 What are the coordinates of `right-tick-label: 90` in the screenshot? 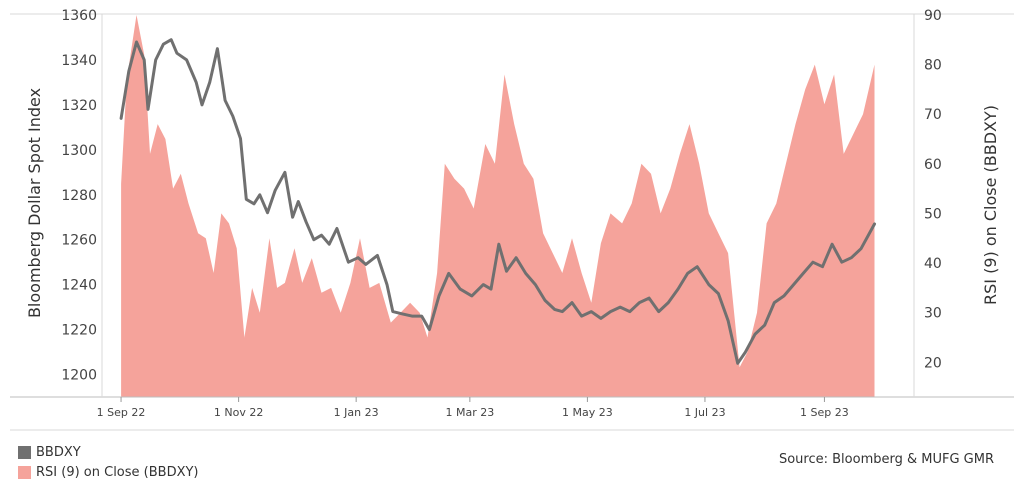 It's located at (933, 16).